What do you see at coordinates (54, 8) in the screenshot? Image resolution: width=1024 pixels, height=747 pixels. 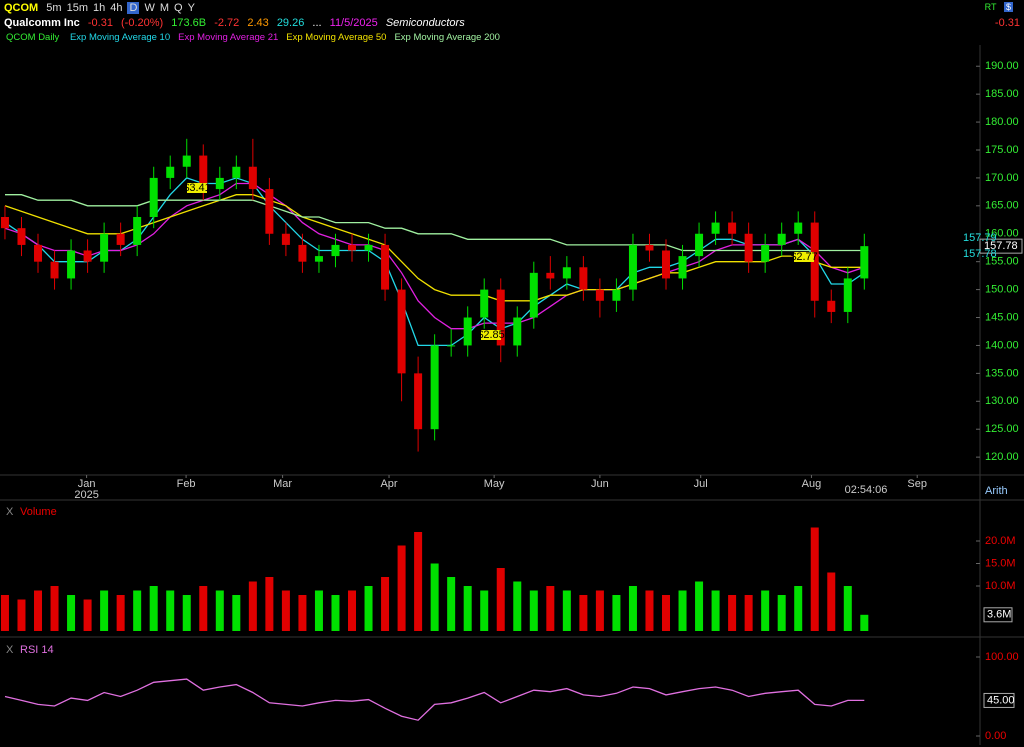 I see `timeframe: 5m` at bounding box center [54, 8].